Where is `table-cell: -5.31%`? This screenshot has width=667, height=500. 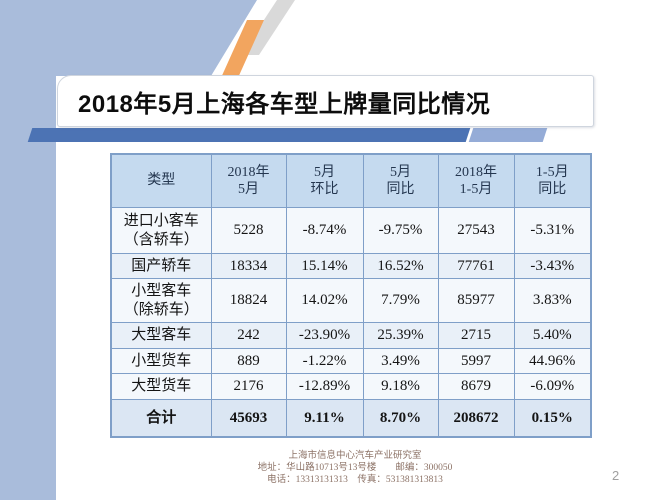 table-cell: -5.31% is located at coordinates (552, 230).